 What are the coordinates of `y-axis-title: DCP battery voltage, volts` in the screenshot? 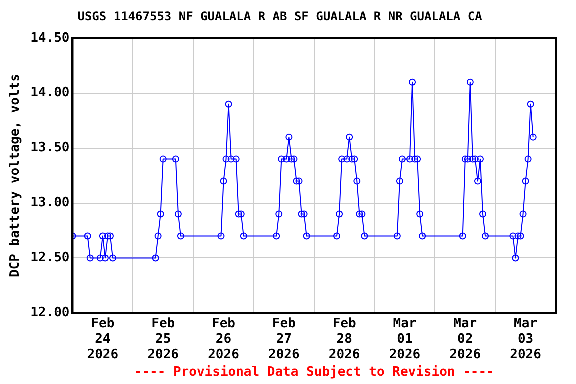 It's located at (16, 176).